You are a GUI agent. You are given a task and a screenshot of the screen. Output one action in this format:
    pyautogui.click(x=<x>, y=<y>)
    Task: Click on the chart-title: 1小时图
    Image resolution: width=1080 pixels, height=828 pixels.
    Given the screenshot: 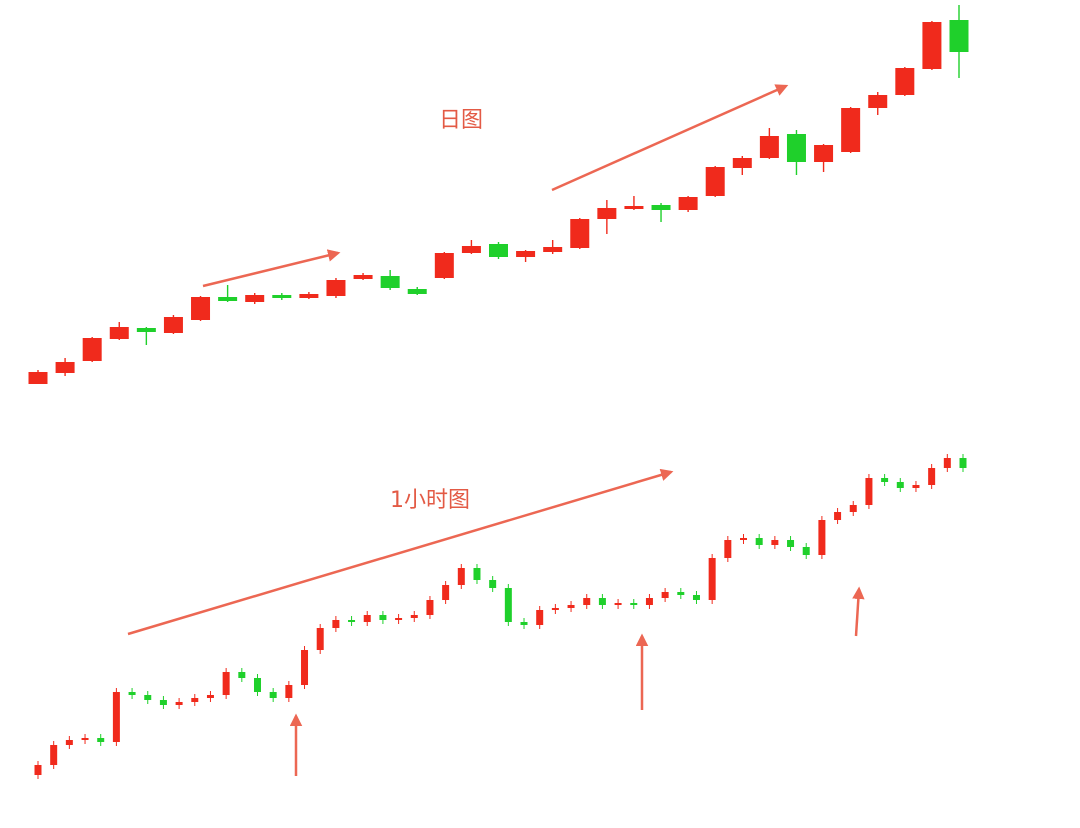 What is the action you would take?
    pyautogui.click(x=430, y=500)
    